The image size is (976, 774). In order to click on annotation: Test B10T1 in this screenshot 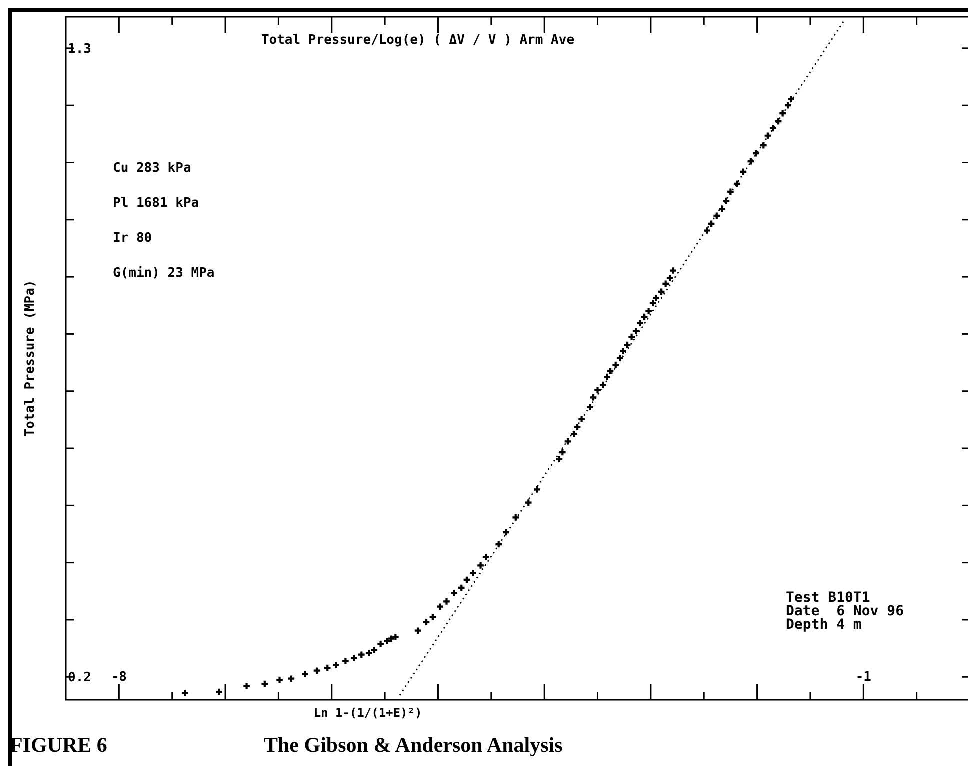, I will do `click(828, 598)`.